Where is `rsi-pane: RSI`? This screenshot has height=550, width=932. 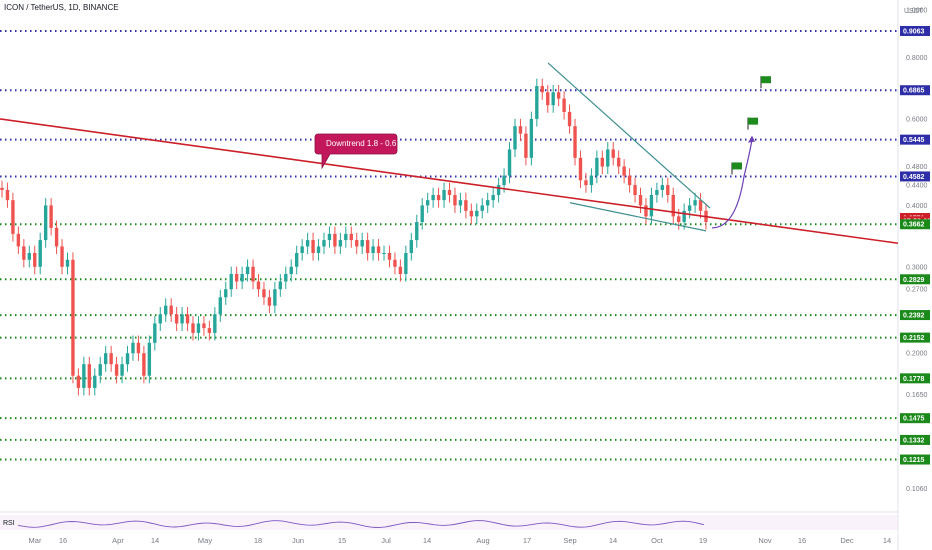 rsi-pane: RSI is located at coordinates (449, 522).